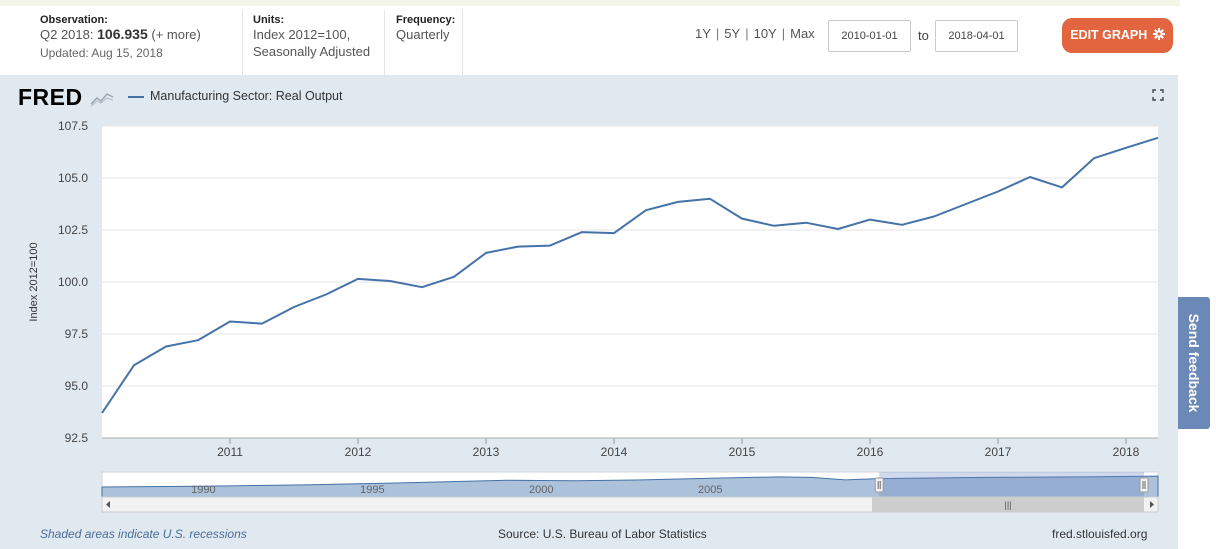 The width and height of the screenshot is (1216, 549). Describe the element at coordinates (67, 34) in the screenshot. I see `observation-period: Q2 2018:` at that location.